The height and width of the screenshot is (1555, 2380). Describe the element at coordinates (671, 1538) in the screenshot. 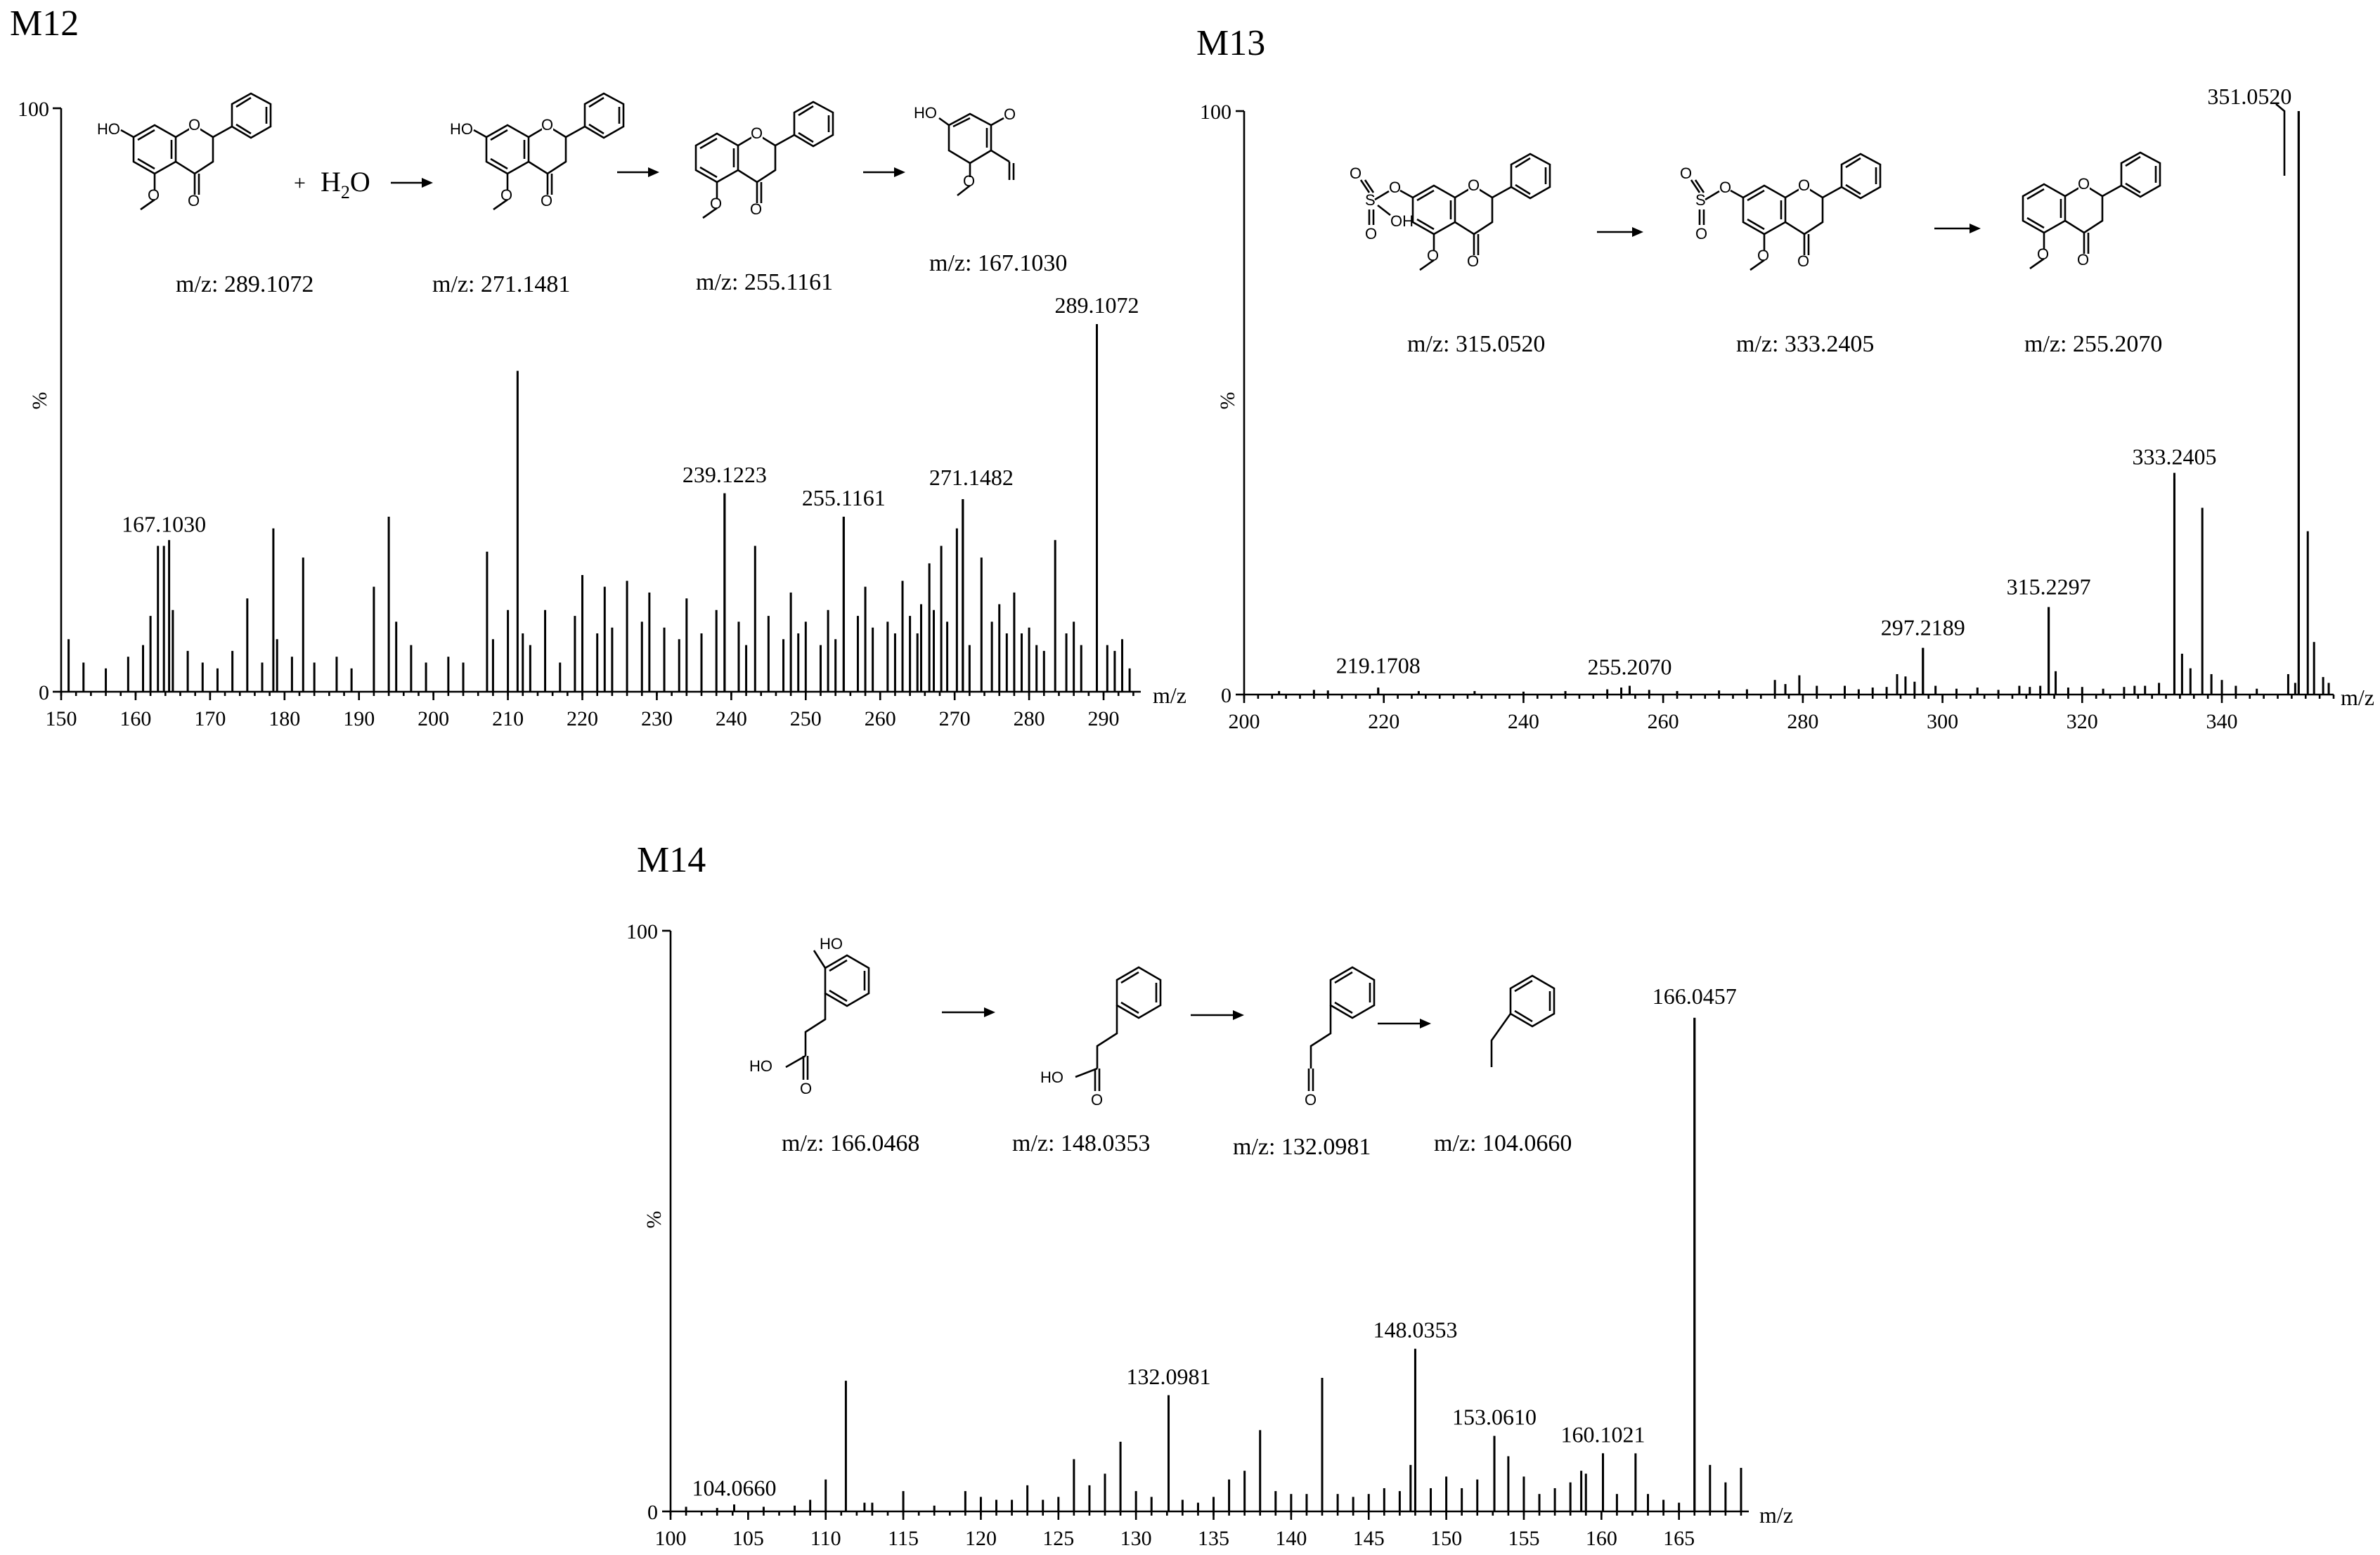

I see `x-tick-label: 100` at that location.